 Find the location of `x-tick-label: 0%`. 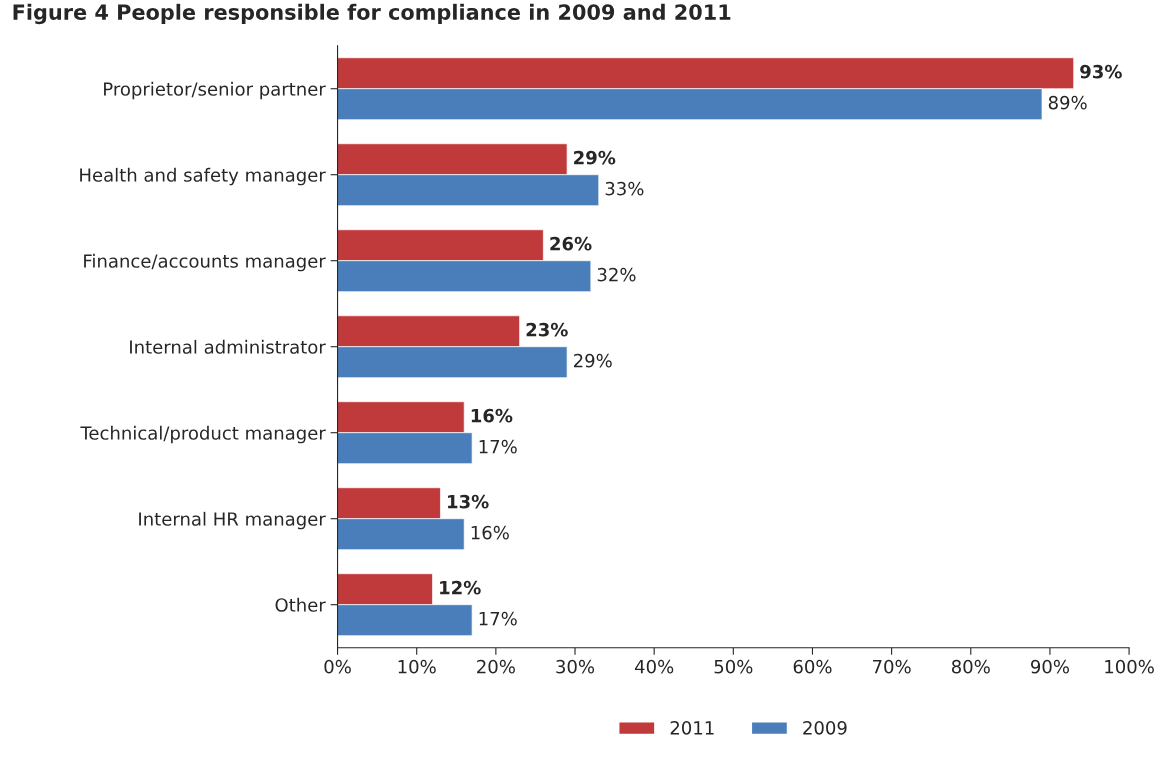

x-tick-label: 0% is located at coordinates (337, 666).